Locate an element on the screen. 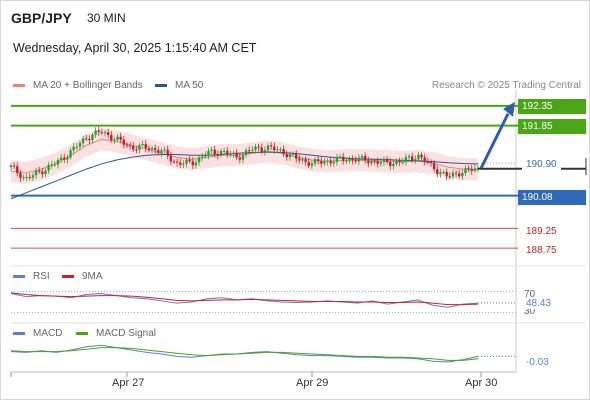 Image resolution: width=590 pixels, height=400 pixels. symbol-title: GBP/JPY is located at coordinates (41, 18).